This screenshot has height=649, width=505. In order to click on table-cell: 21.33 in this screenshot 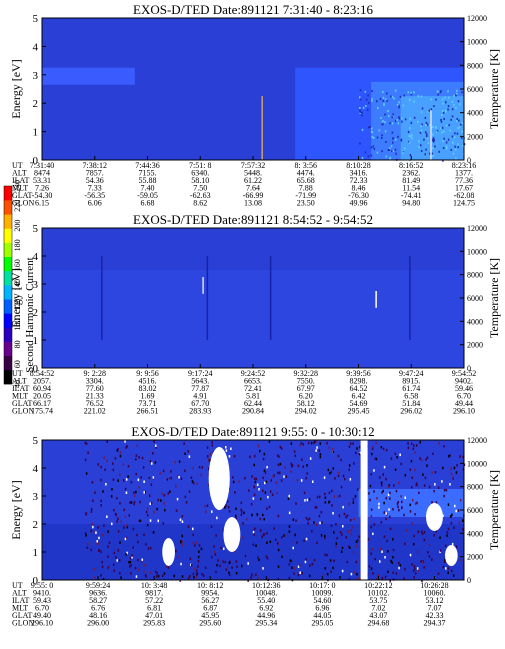, I will do `click(95, 396)`.